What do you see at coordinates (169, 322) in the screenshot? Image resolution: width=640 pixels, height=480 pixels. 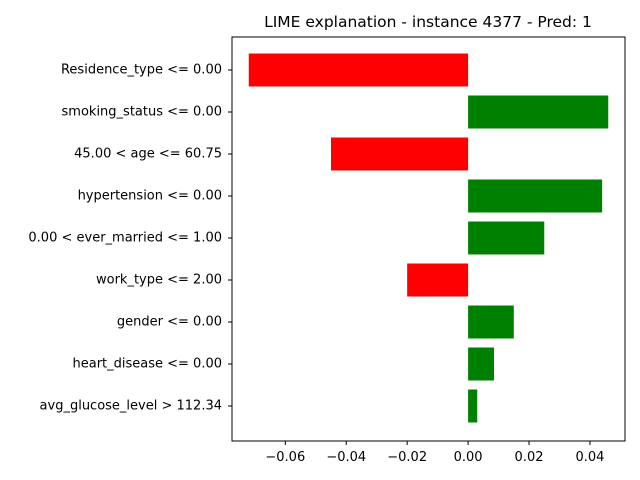 I see `y-tick-label-6: gender <= 0.00` at bounding box center [169, 322].